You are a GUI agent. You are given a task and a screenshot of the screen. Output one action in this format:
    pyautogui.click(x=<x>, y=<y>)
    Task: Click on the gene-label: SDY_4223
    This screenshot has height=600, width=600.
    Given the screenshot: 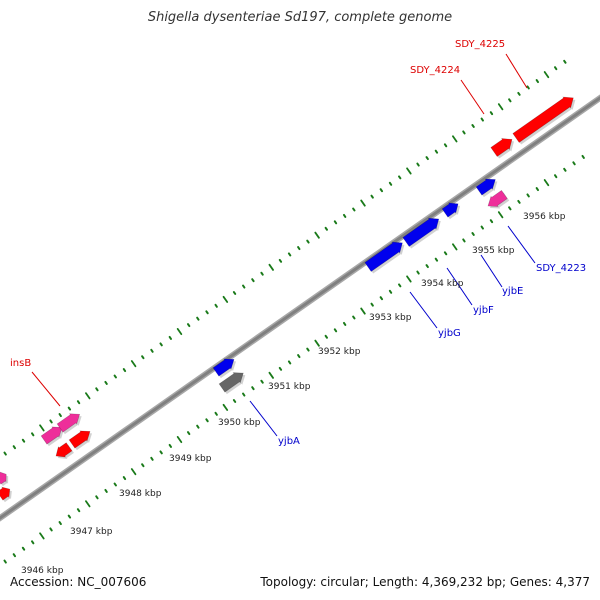 What is the action you would take?
    pyautogui.click(x=561, y=268)
    